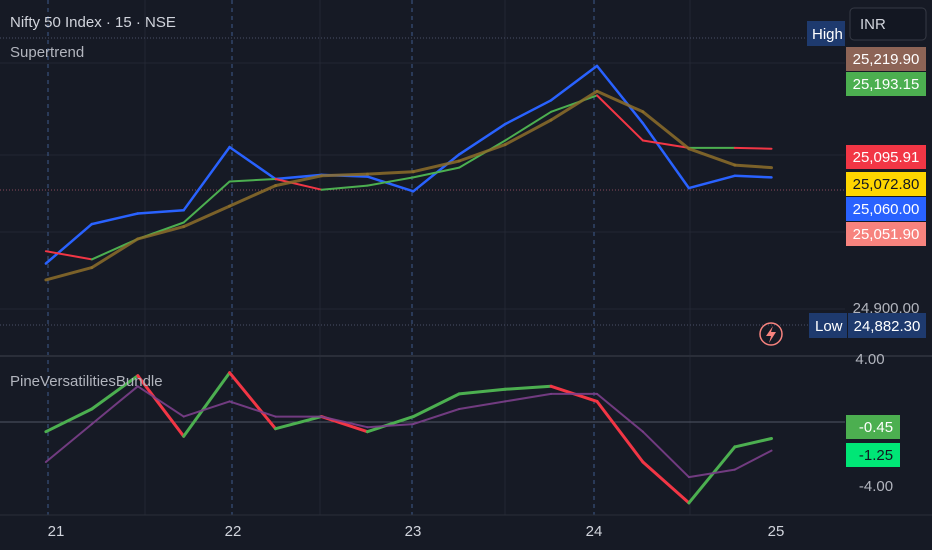 Image resolution: width=932 pixels, height=550 pixels. What do you see at coordinates (876, 427) in the screenshot?
I see `osc-tag-text-0: -0.45` at bounding box center [876, 427].